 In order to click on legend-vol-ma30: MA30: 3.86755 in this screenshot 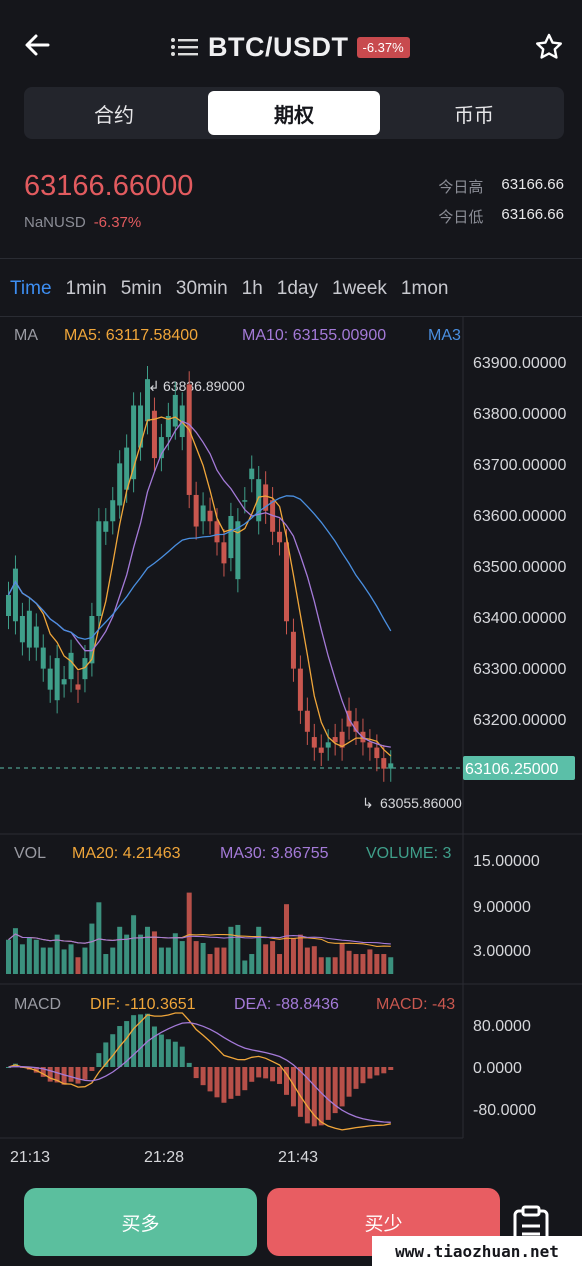, I will do `click(274, 853)`.